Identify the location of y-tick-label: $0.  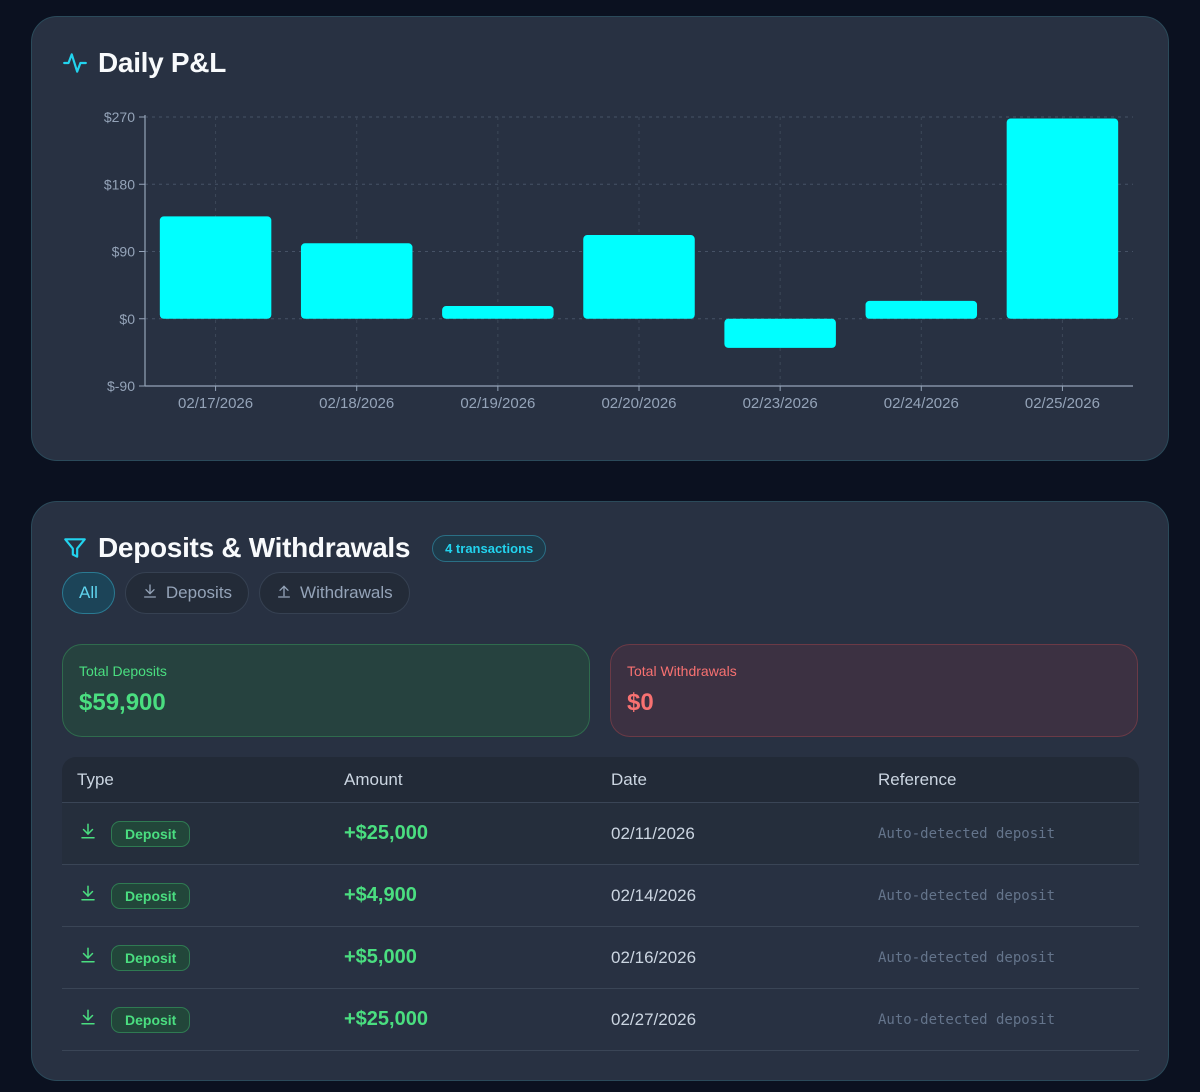
(127, 319).